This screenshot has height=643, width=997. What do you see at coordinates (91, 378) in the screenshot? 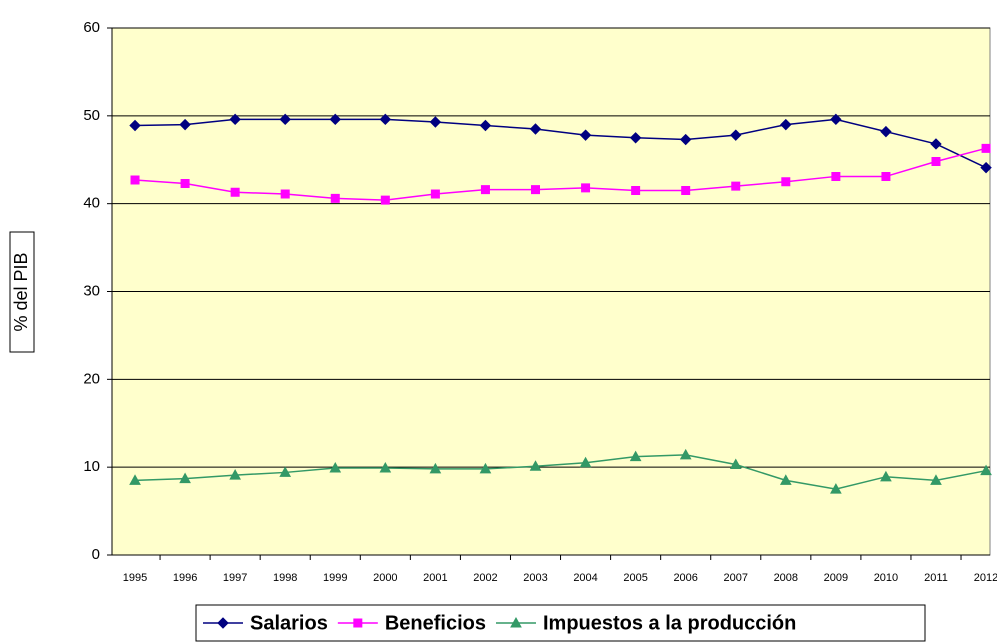
I see `y-tick-label: 20` at bounding box center [91, 378].